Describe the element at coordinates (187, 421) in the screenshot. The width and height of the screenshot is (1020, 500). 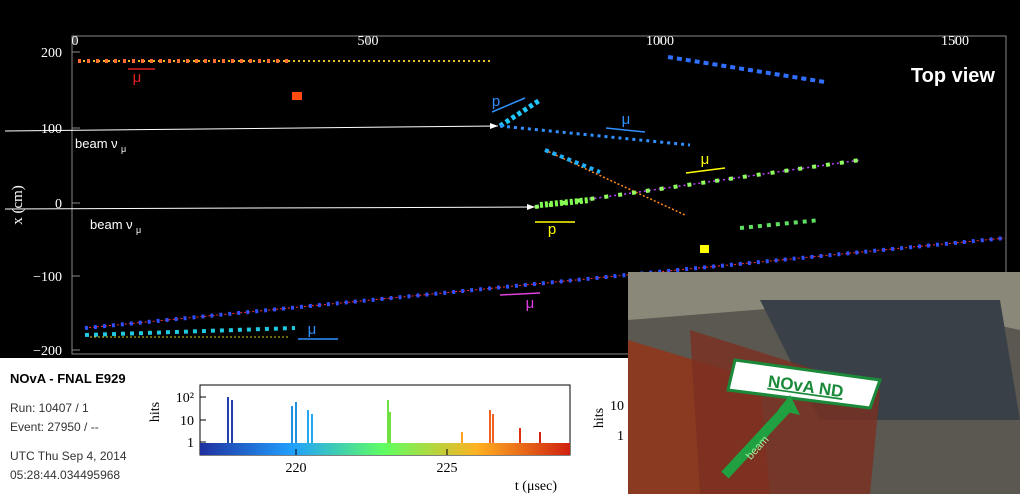
I see `timing-y-tick-label: 10` at that location.